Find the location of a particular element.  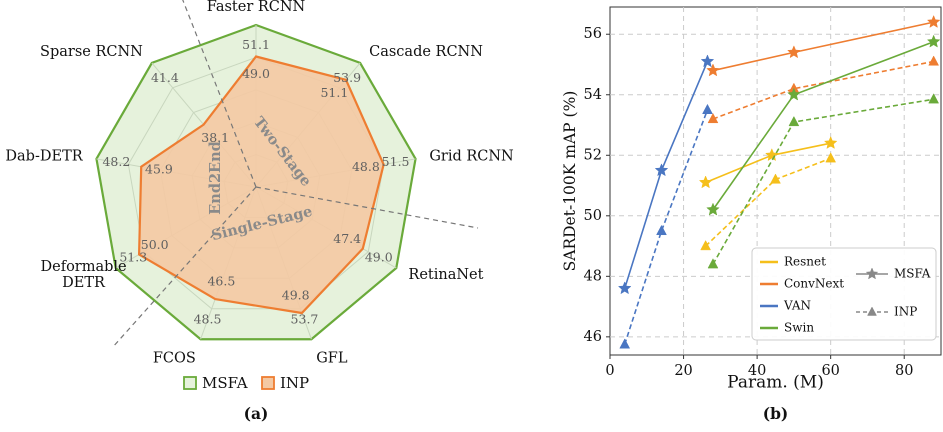

radar-axis-label-line: GFL is located at coordinates (332, 358).